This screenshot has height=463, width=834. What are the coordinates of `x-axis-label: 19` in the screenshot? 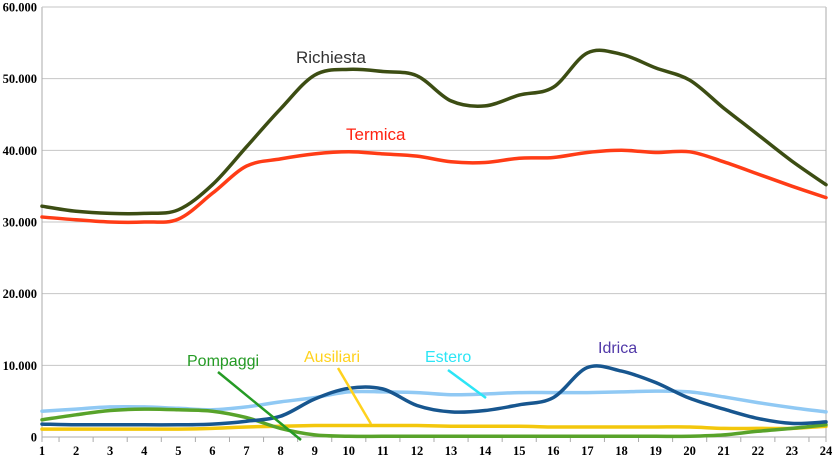 It's located at (655, 451).